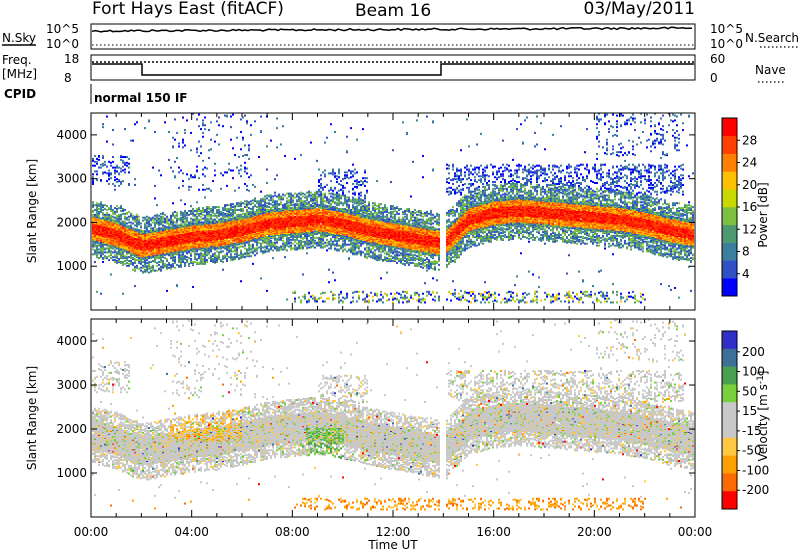 This screenshot has width=800, height=554. What do you see at coordinates (726, 44) in the screenshot?
I see `noise-tick-right-bottom: 10^0` at bounding box center [726, 44].